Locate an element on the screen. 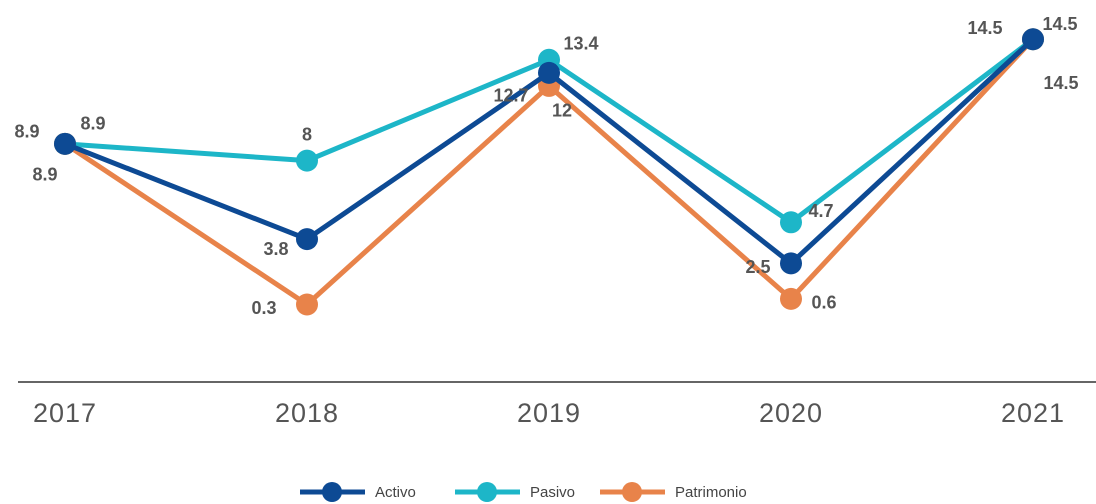 The width and height of the screenshot is (1096, 504). data-label: 3.8 is located at coordinates (275, 249).